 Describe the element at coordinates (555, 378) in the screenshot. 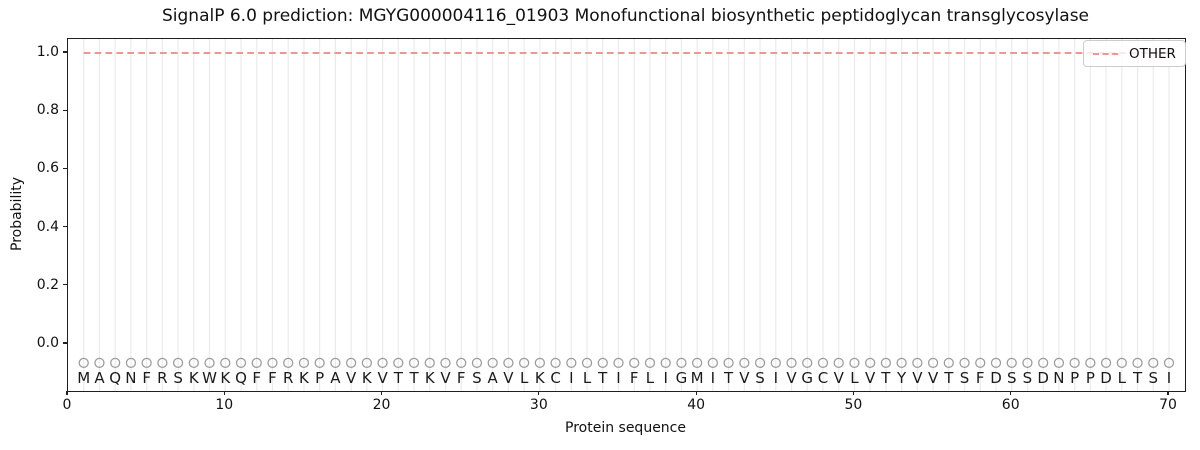

I see `residue-letter: C` at that location.